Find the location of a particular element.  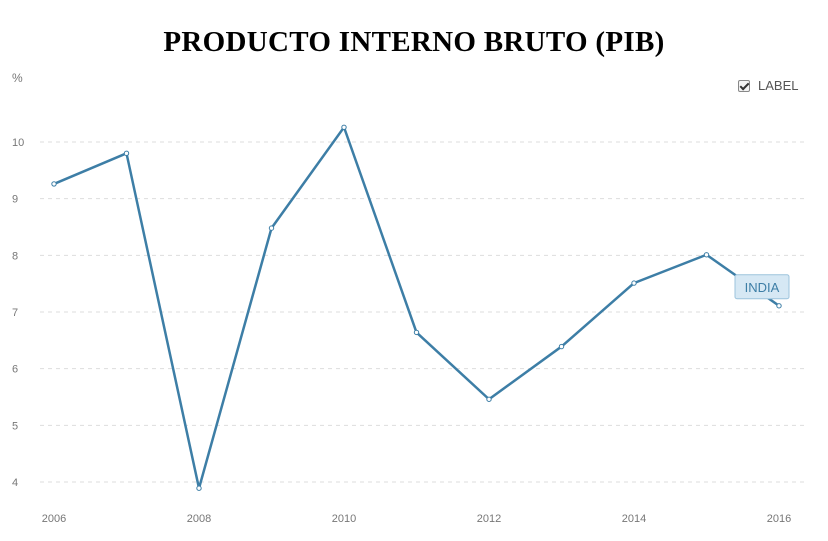

data-point-2015 is located at coordinates (706, 255).